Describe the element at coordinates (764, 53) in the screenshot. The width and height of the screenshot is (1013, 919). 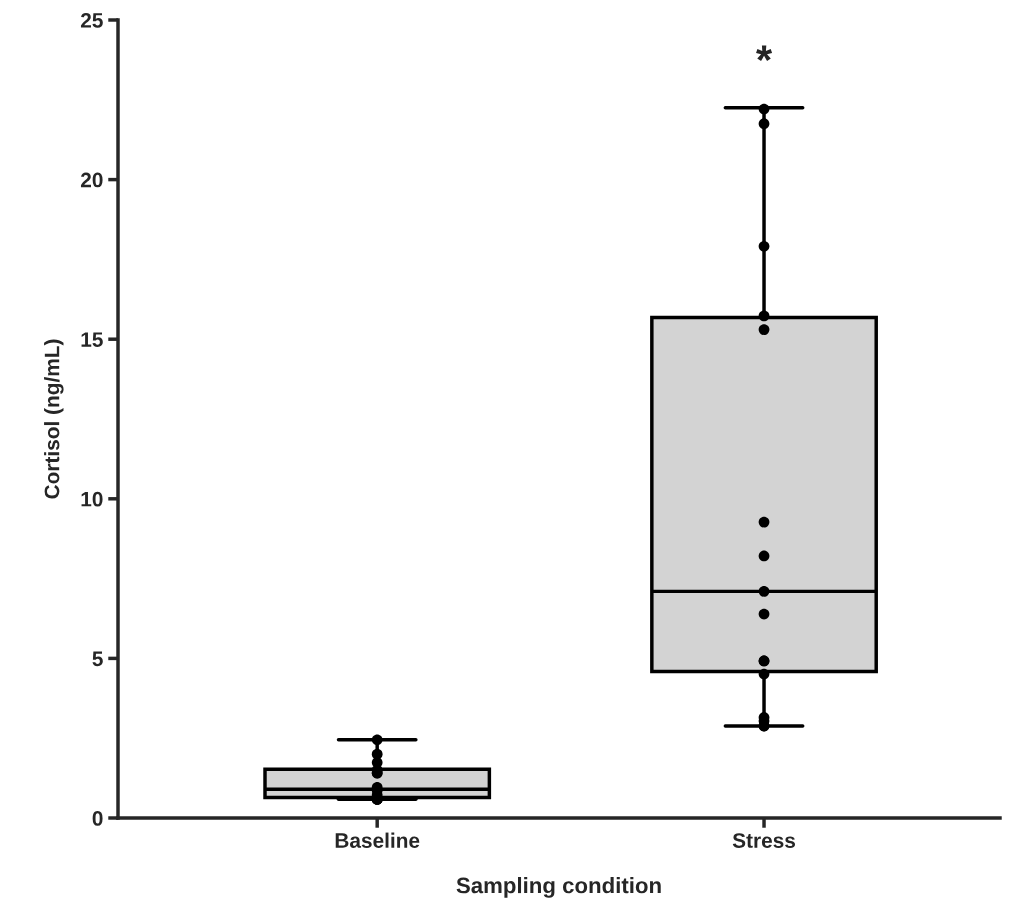
I see `annotation: *` at that location.